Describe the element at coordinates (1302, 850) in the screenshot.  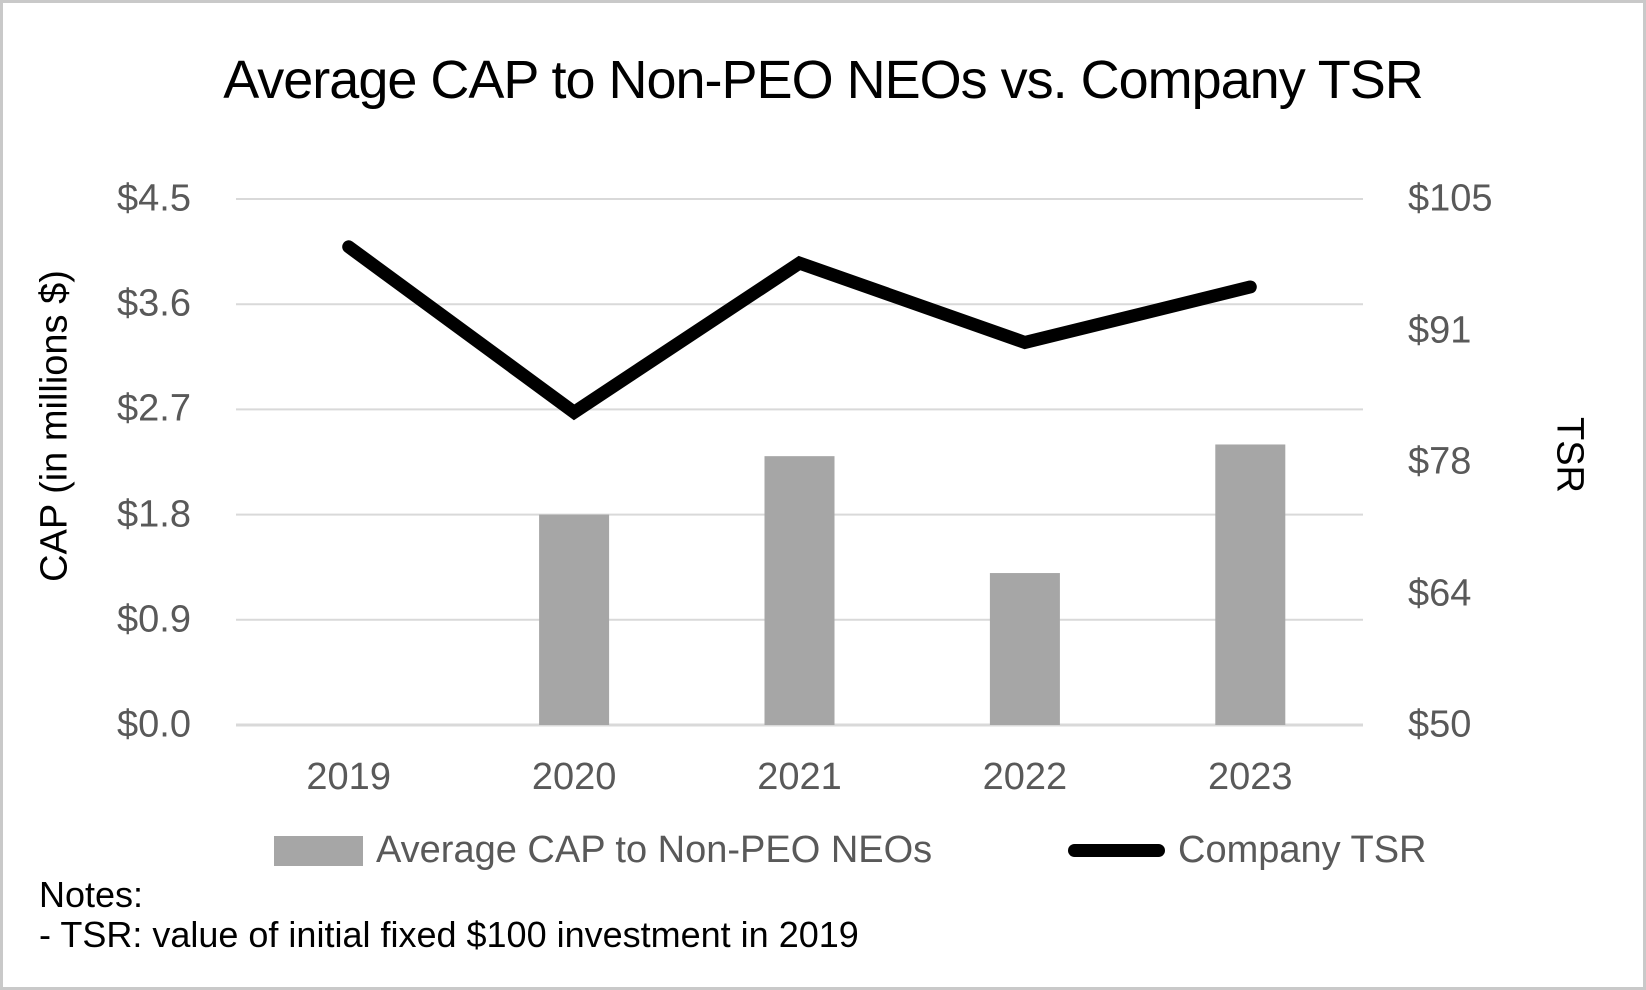
I see `line-series-legend-label: Company TSR` at that location.